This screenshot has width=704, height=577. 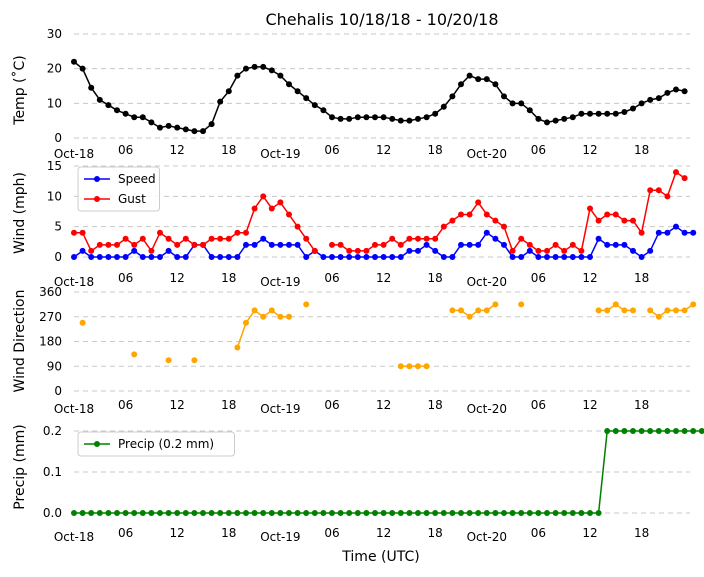 What do you see at coordinates (52, 431) in the screenshot?
I see `y-tick-label: 0.2` at bounding box center [52, 431].